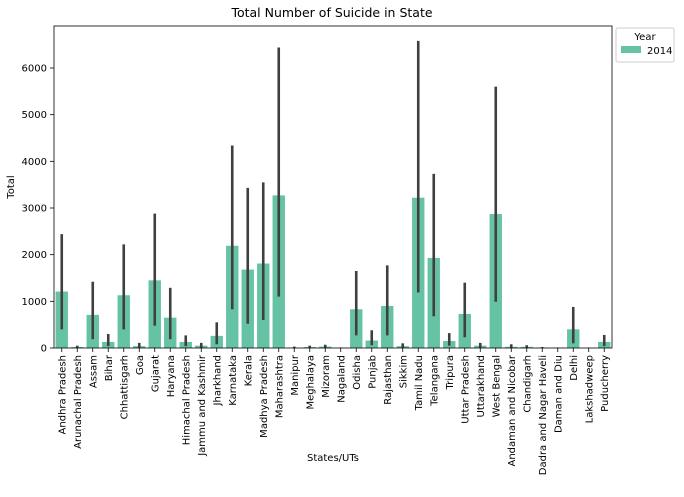 The width and height of the screenshot is (684, 497). What do you see at coordinates (34, 209) in the screenshot?
I see `y-tick-label: 3000` at bounding box center [34, 209].